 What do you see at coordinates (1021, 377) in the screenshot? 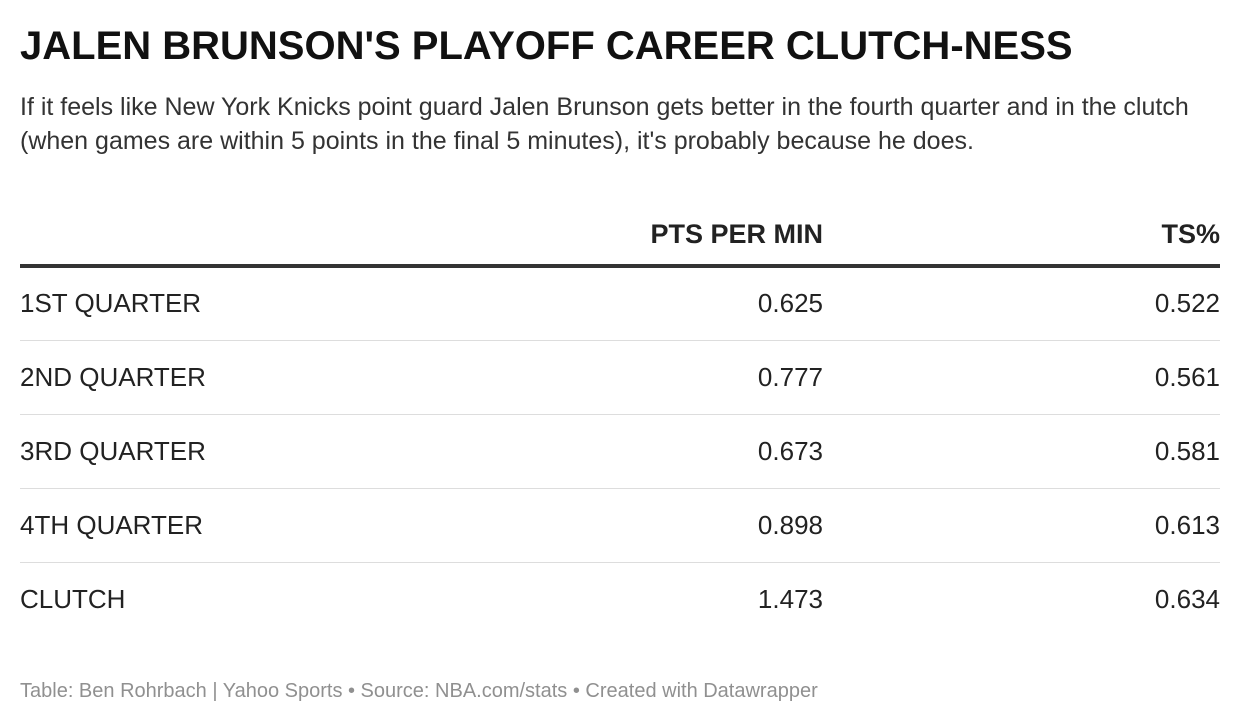
I see `ts-pct-cell: 0.561` at bounding box center [1021, 377].